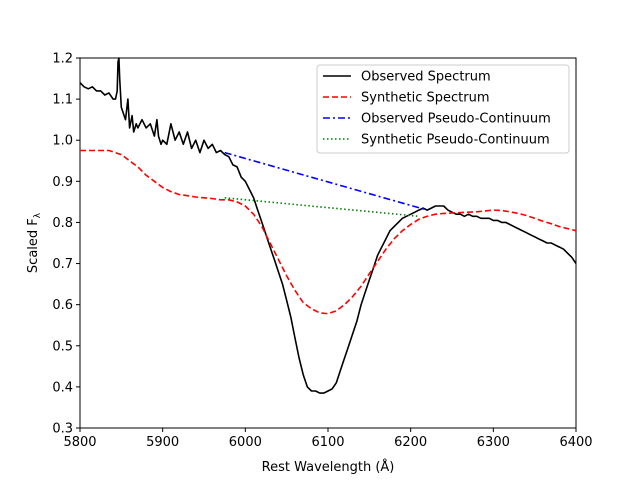 The image size is (640, 480). Describe the element at coordinates (62, 429) in the screenshot. I see `y-tick-label: 0.3` at that location.